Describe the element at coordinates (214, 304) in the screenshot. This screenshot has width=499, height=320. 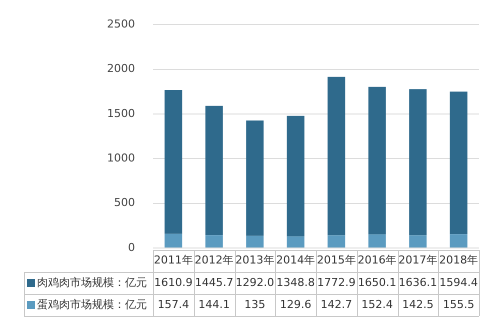
I see `data-label: 144.1` at that location.